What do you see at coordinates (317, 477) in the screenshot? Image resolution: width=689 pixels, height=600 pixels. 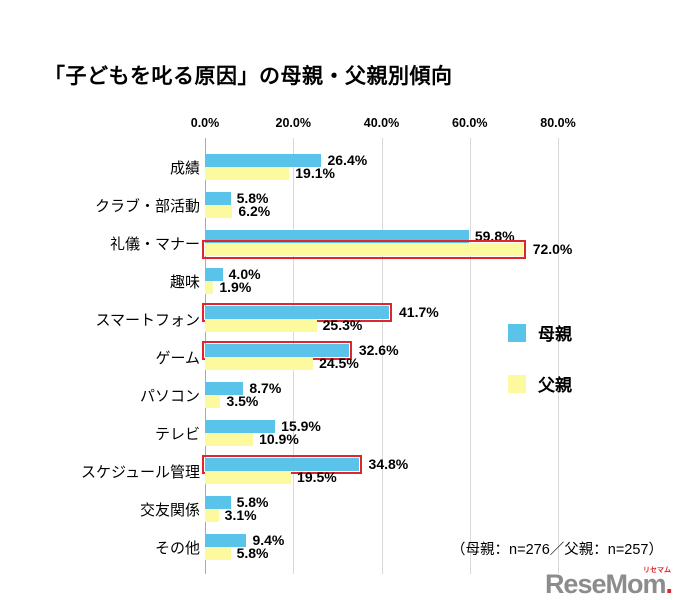 I see `value-label: 19.5%` at bounding box center [317, 477].